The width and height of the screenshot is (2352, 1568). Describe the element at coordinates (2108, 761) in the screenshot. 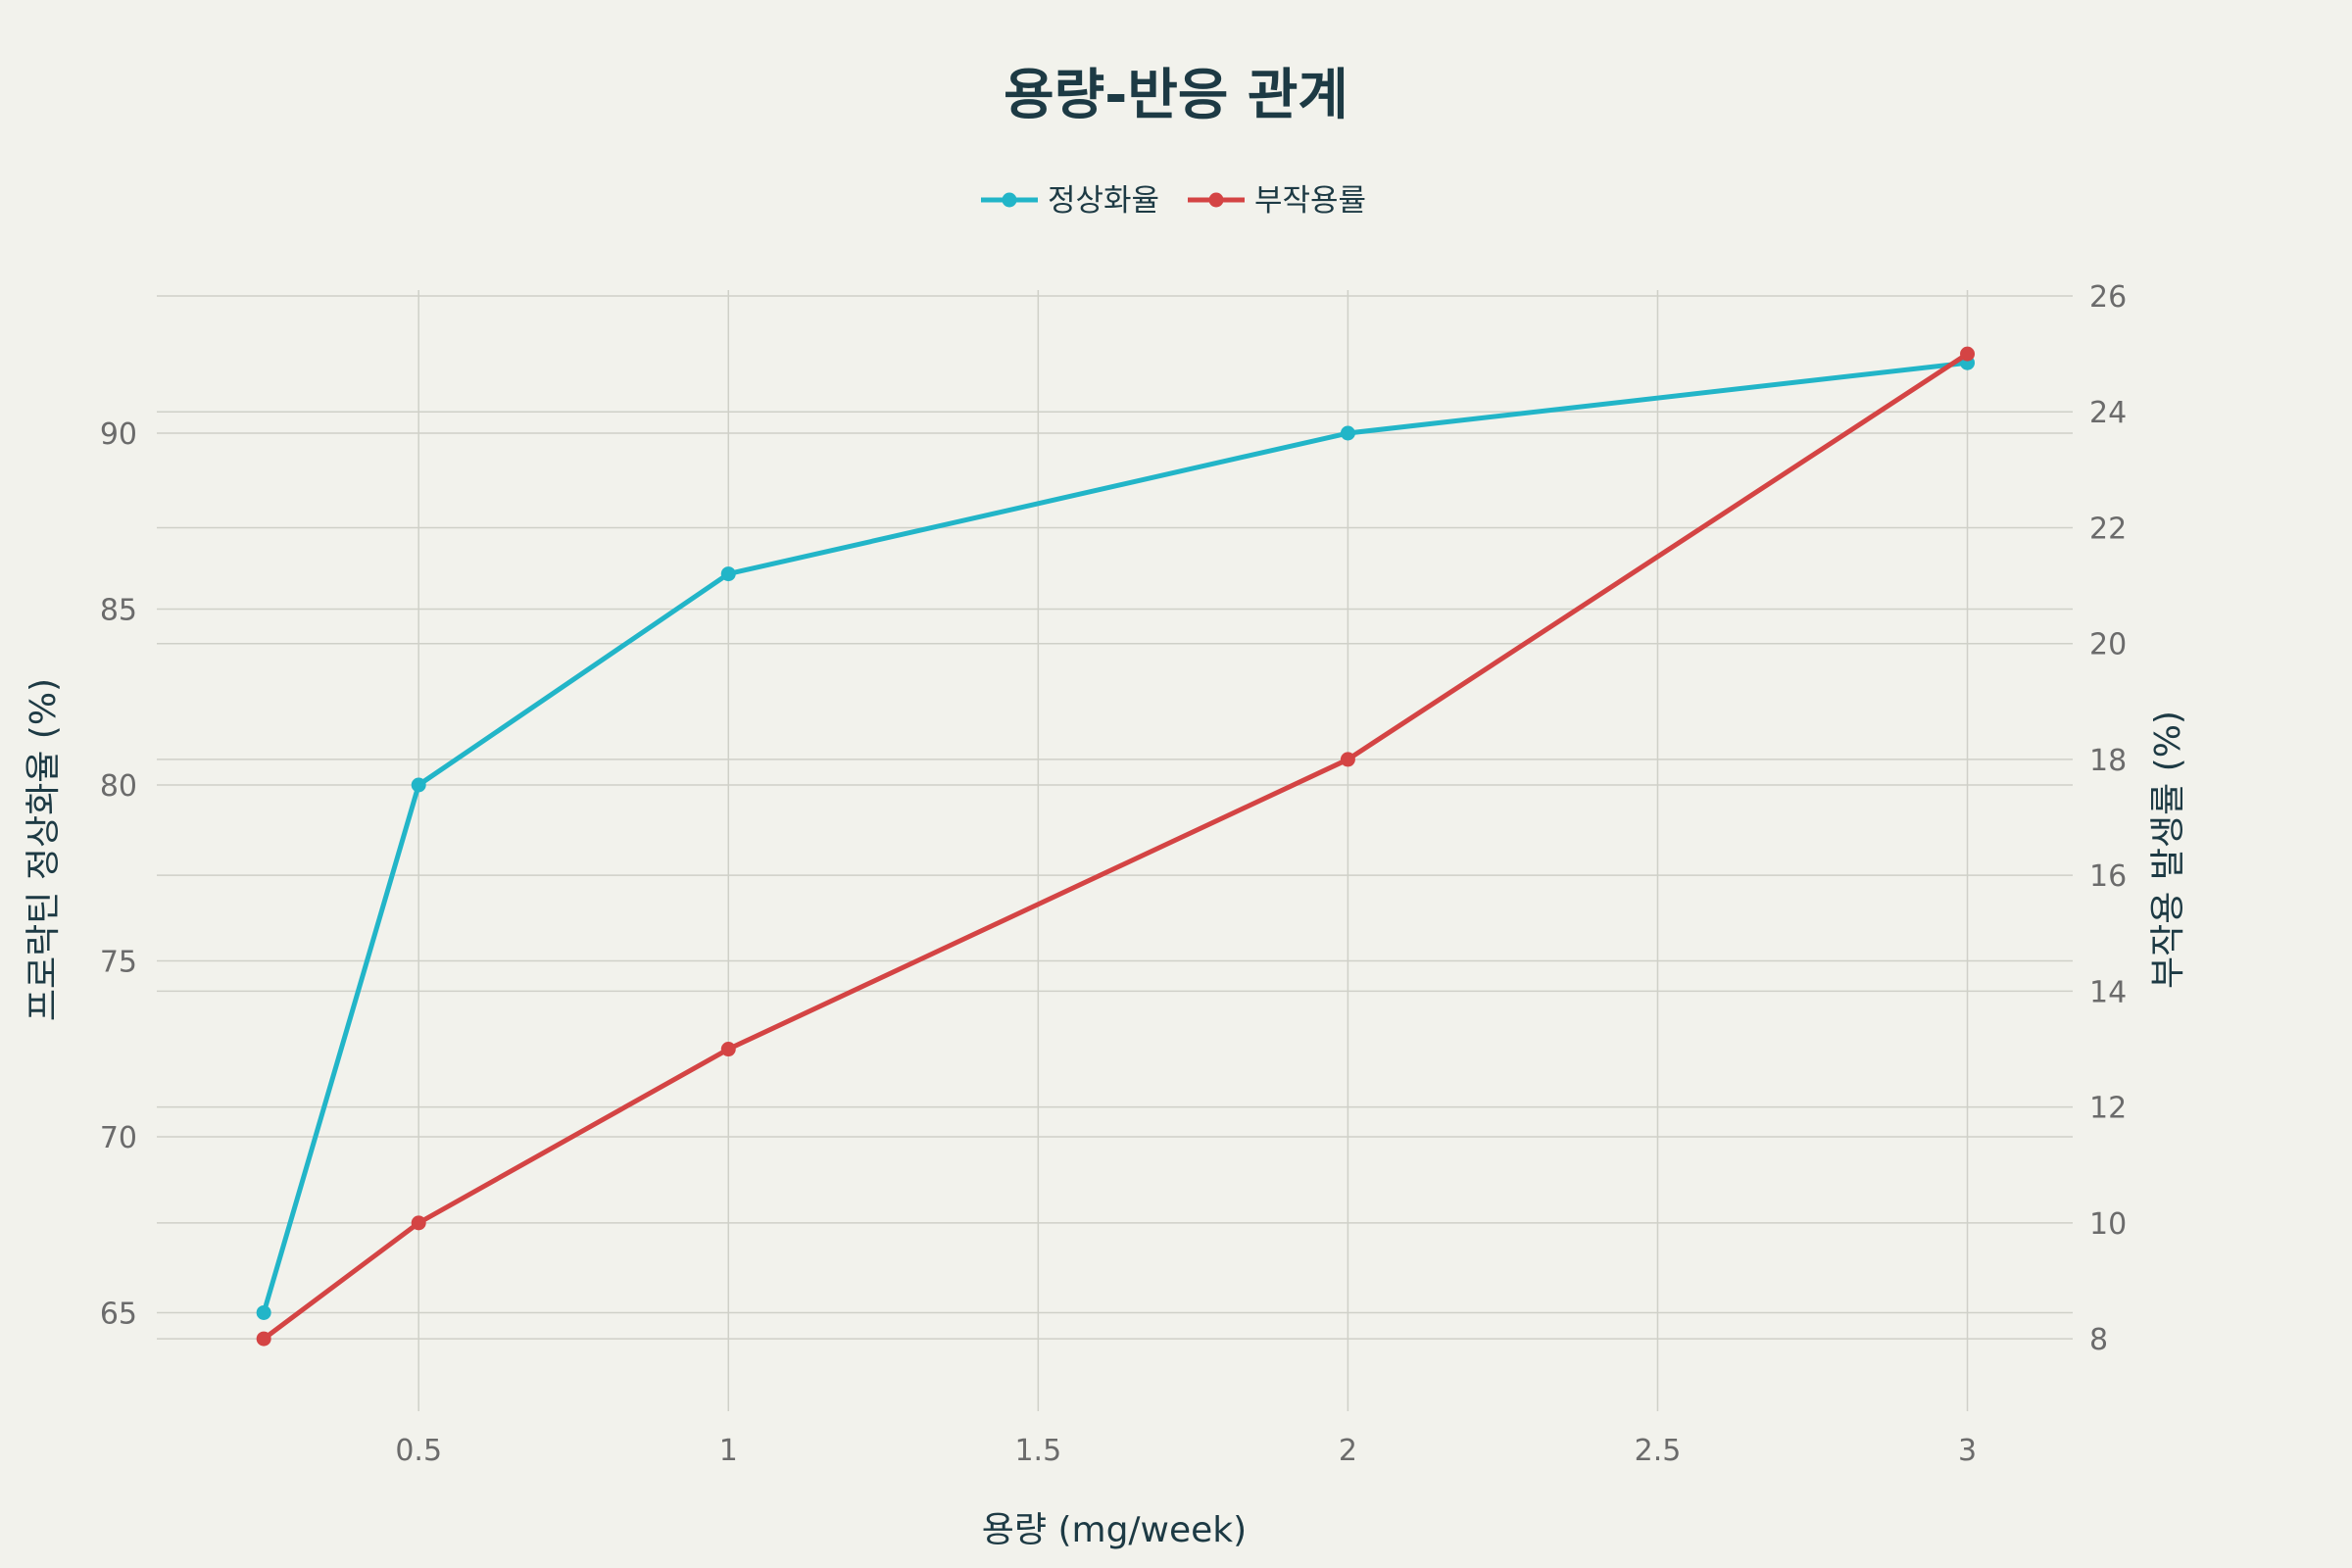

I see `y-right-tick-label: 18` at that location.